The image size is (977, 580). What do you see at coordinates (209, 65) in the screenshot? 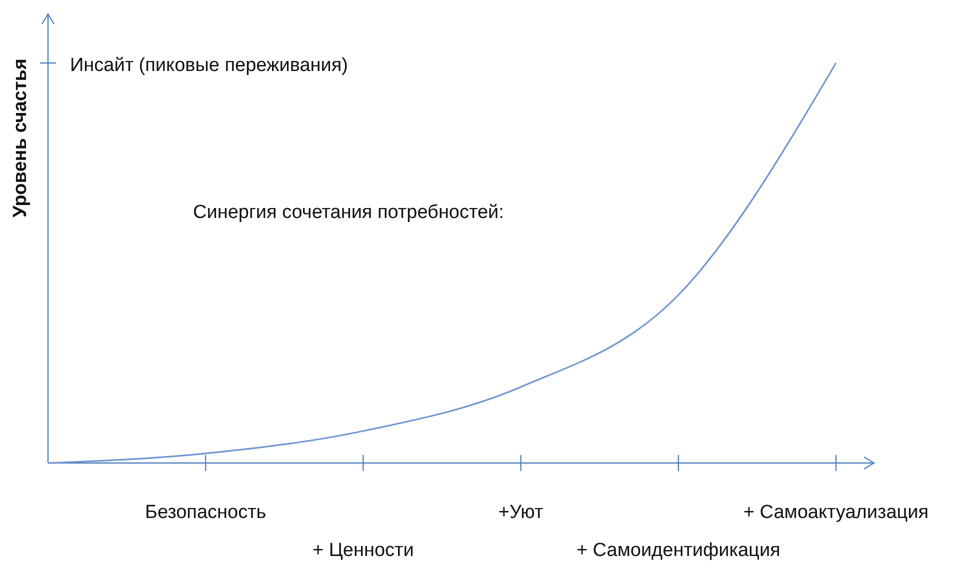
I see `annotation: Инсайт (пиковые переживания)` at bounding box center [209, 65].